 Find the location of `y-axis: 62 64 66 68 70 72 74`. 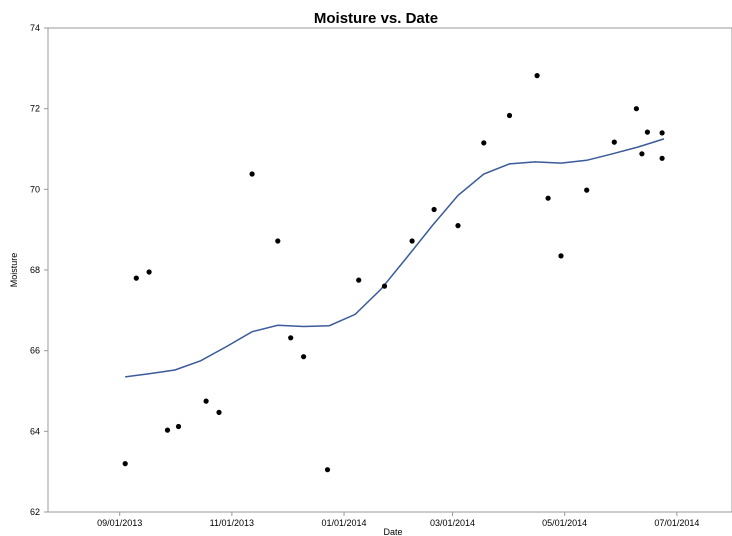

y-axis: 62 64 66 68 70 72 74 is located at coordinates (39, 270).